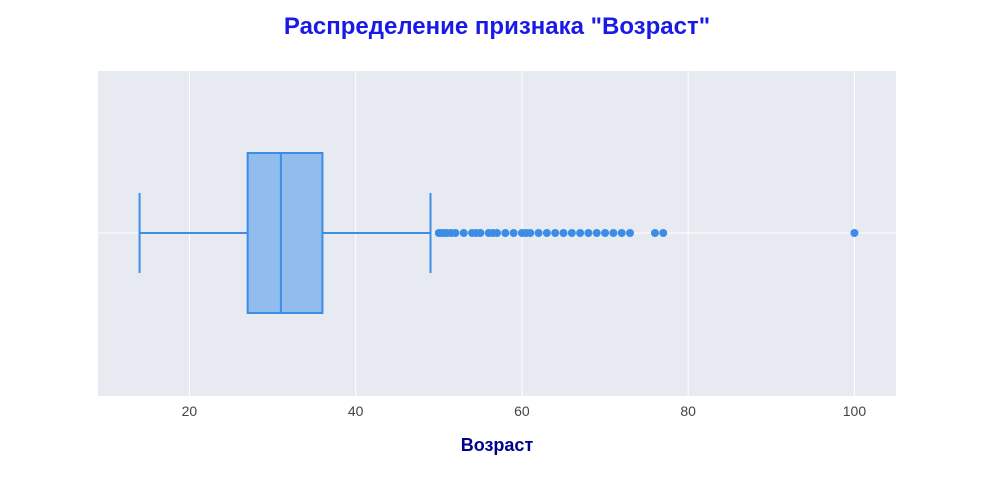  Describe the element at coordinates (356, 411) in the screenshot. I see `x-tick-label: 40` at that location.